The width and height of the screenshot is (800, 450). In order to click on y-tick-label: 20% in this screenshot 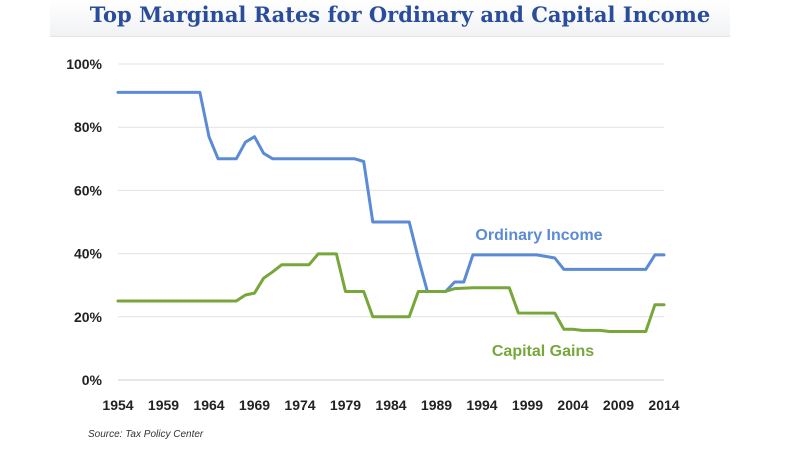, I will do `click(88, 317)`.